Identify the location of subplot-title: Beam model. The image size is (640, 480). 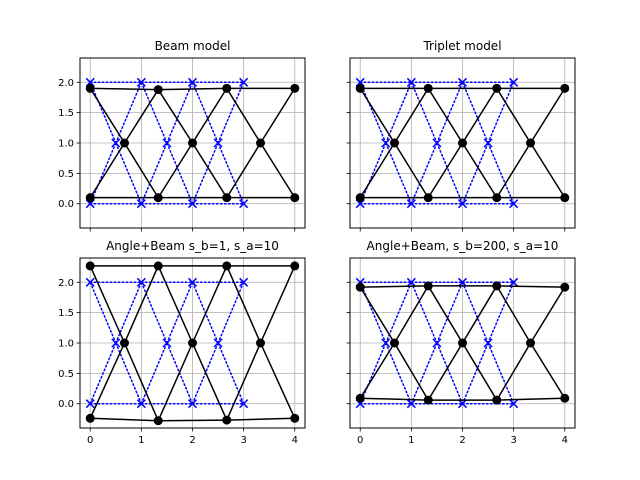
(193, 46).